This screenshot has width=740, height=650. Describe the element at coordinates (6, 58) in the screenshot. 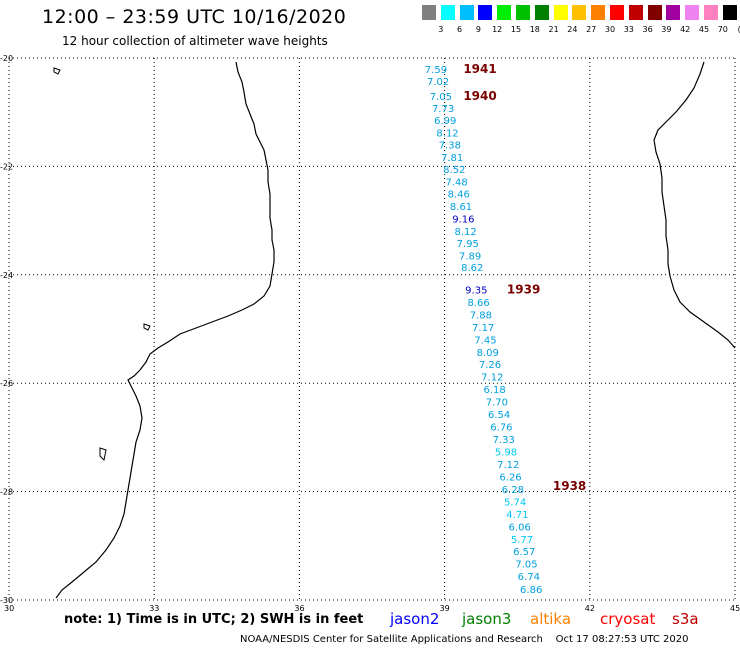

I see `latitude-label: -20` at that location.